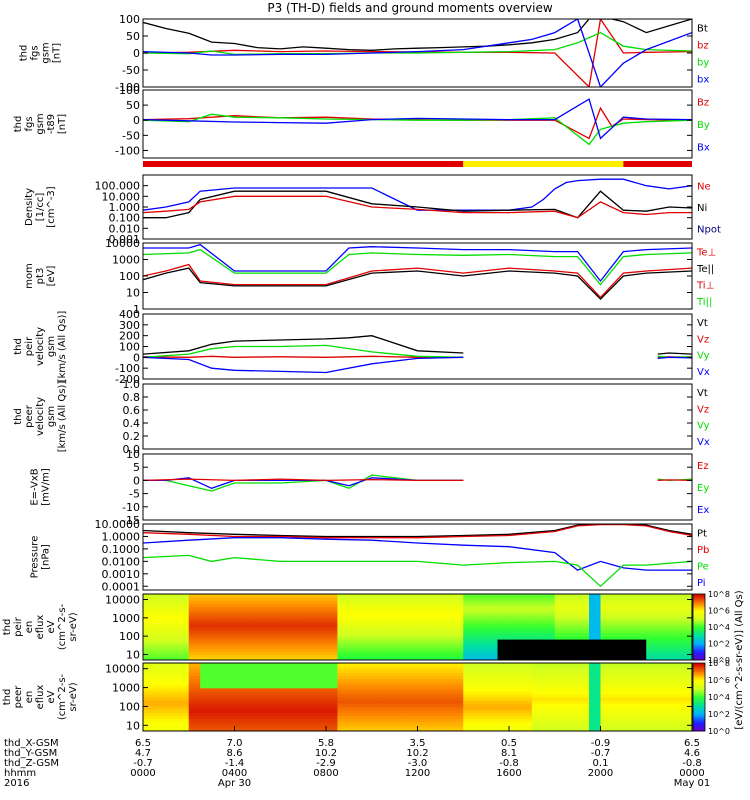 This screenshot has height=800, width=750. What do you see at coordinates (417, 204) in the screenshot?
I see `series-line-Ni` at bounding box center [417, 204].